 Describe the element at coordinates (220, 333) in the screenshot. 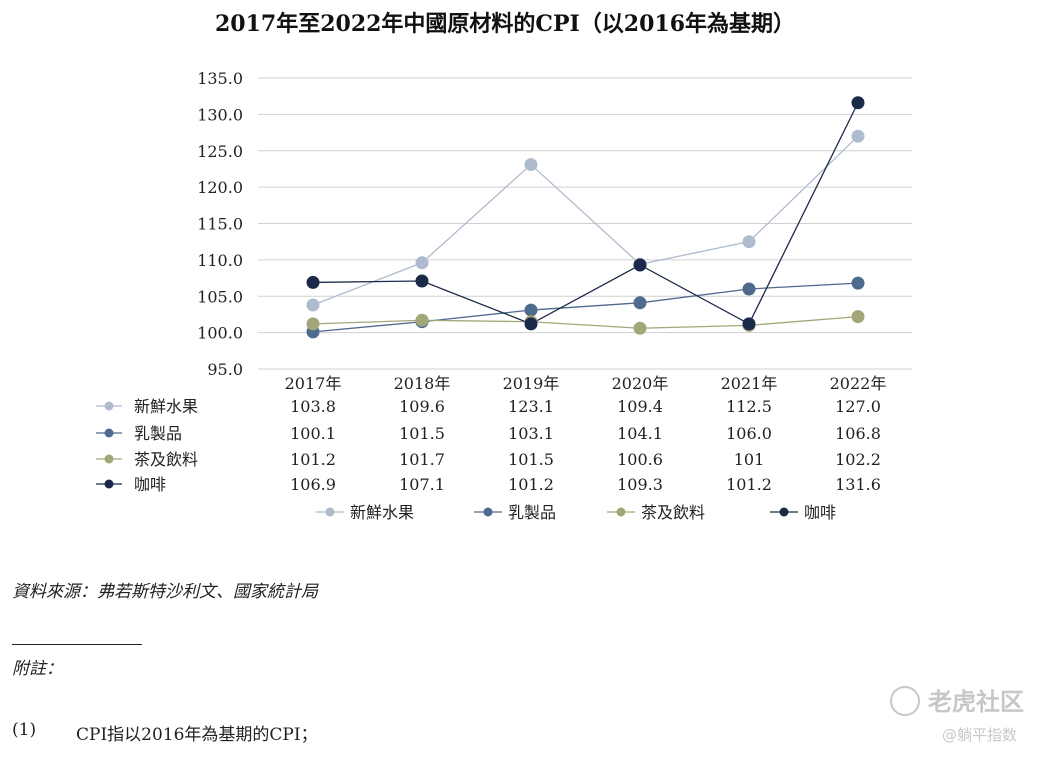

I see `y-tick-label: 100.0` at that location.